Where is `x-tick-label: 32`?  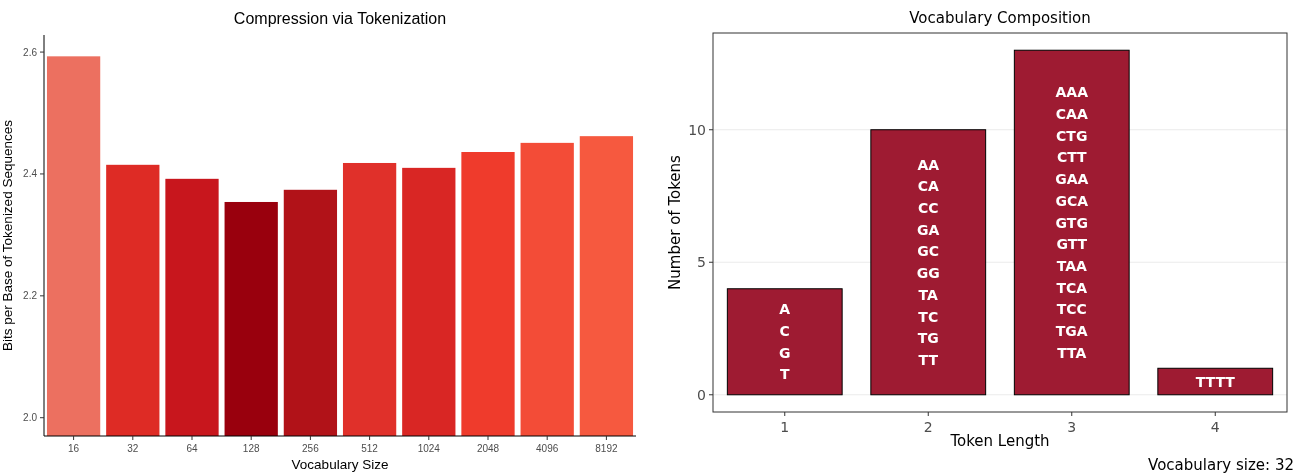 x-tick-label: 32 is located at coordinates (133, 448).